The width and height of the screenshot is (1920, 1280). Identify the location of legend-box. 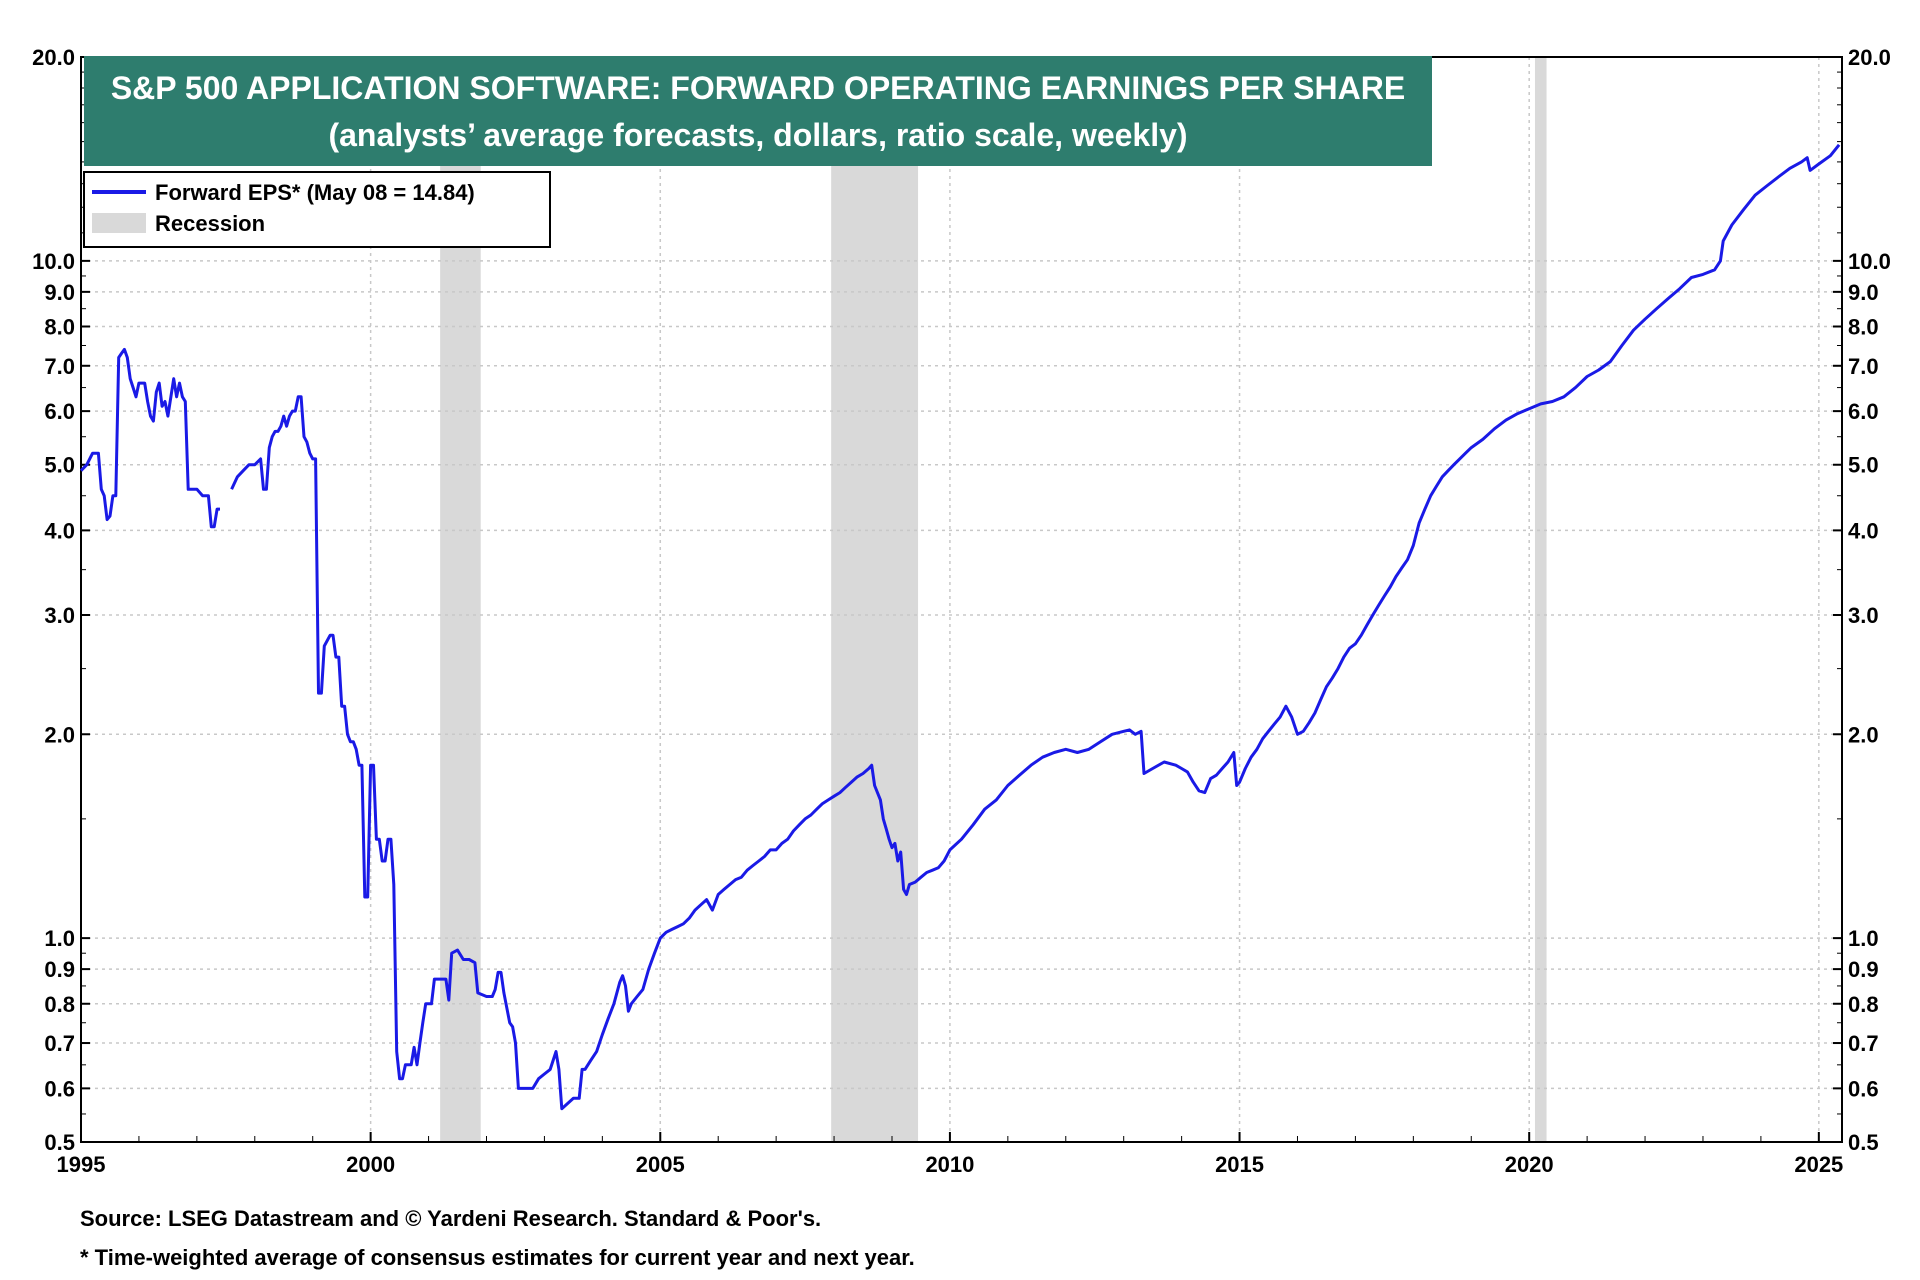
(317, 209).